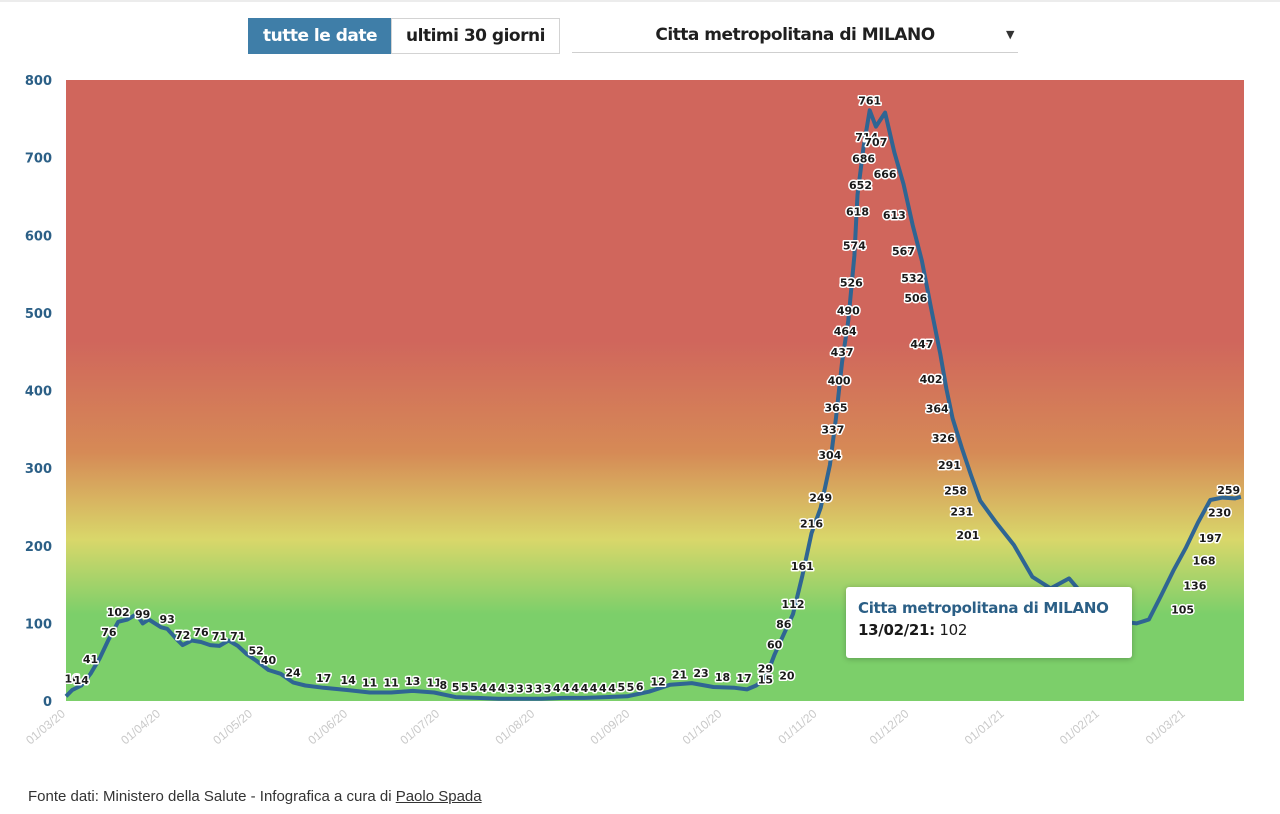 Image resolution: width=1280 pixels, height=814 pixels. Describe the element at coordinates (269, 660) in the screenshot. I see `data-label: 40` at that location.